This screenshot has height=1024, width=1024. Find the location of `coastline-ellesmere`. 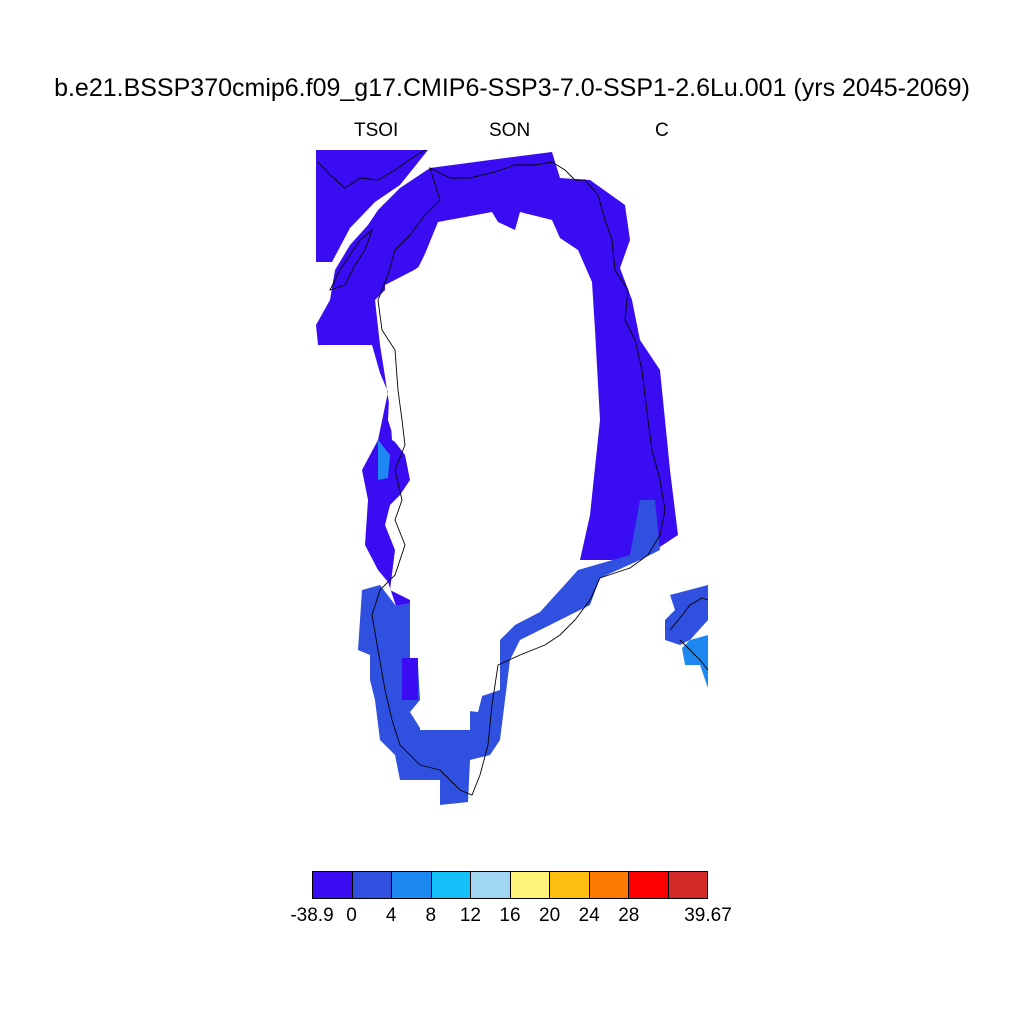

coastline-ellesmere is located at coordinates (371, 169).